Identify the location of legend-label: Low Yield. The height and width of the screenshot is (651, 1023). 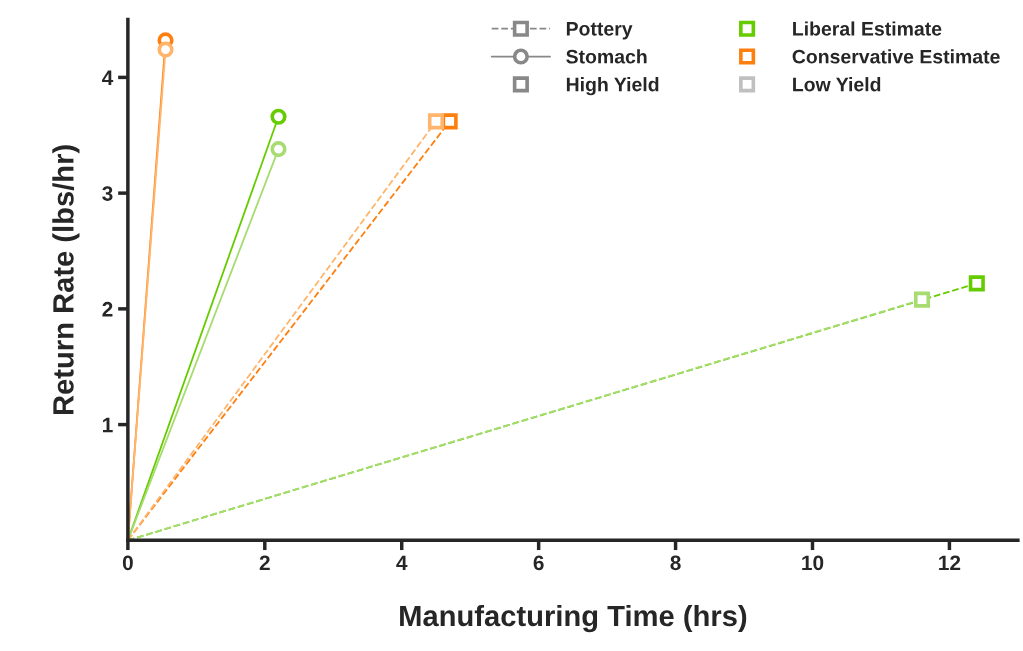
(837, 84).